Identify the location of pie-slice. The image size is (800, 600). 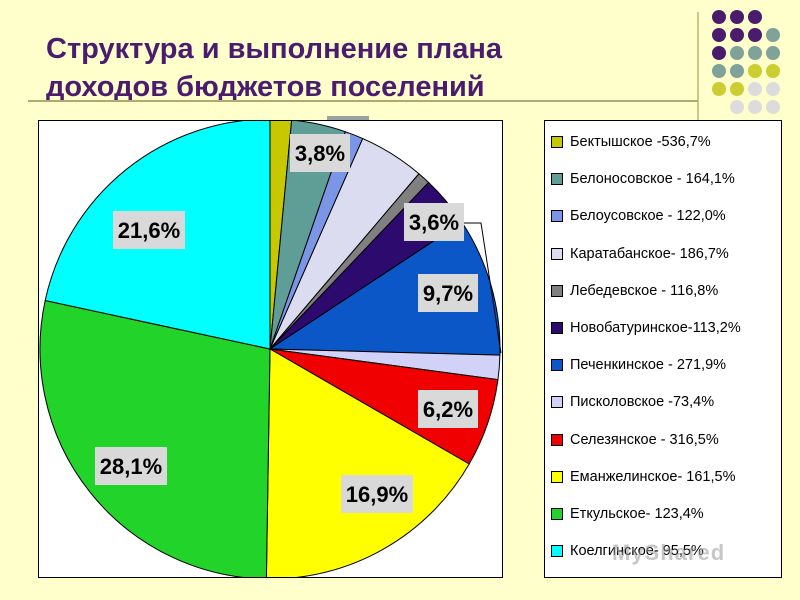
(155, 439).